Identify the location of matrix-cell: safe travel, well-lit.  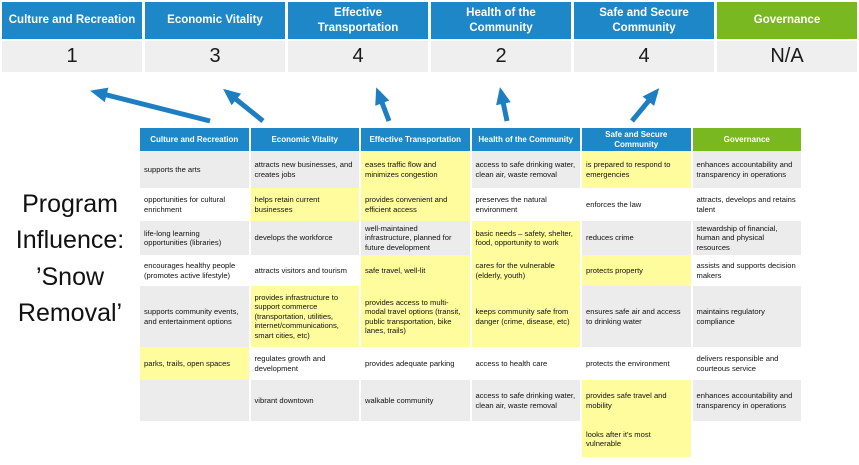
(415, 270).